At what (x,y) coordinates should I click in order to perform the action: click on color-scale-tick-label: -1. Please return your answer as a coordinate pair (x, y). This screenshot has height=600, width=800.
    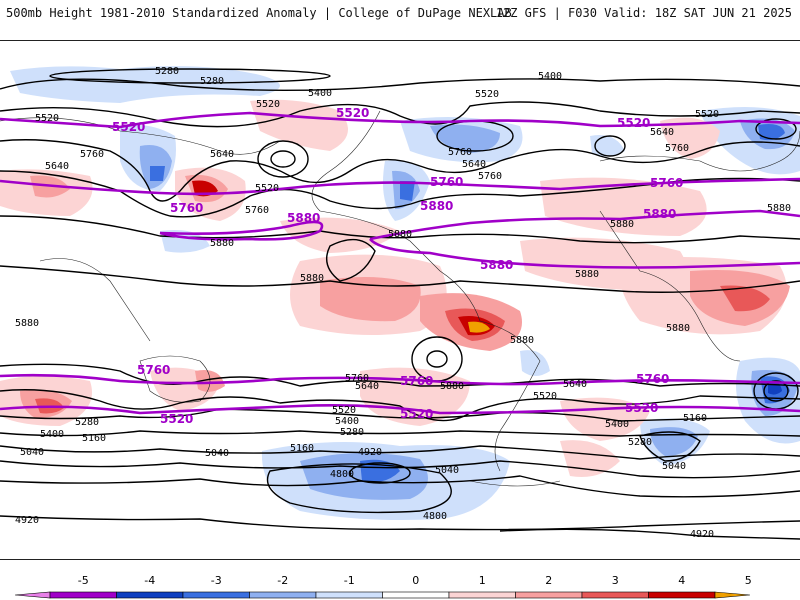
    Looking at the image, I should click on (349, 580).